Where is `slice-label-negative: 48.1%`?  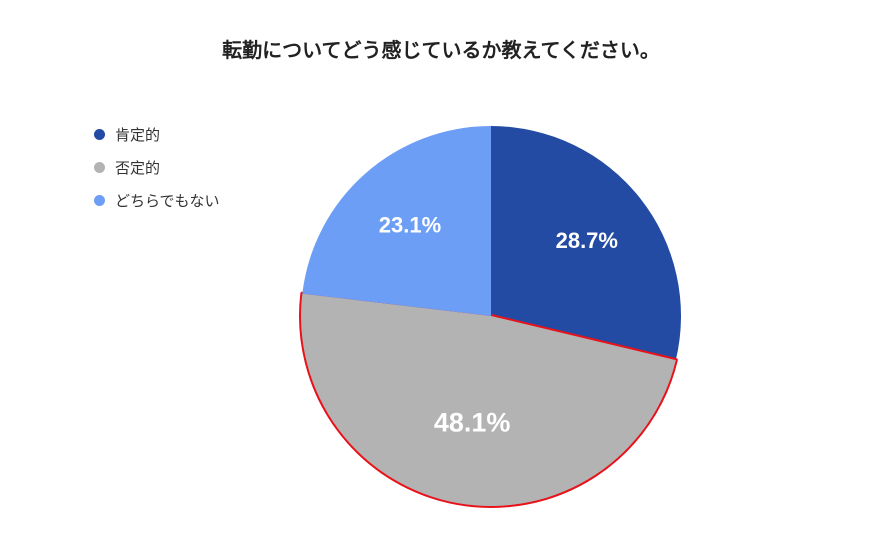 slice-label-negative: 48.1% is located at coordinates (472, 422).